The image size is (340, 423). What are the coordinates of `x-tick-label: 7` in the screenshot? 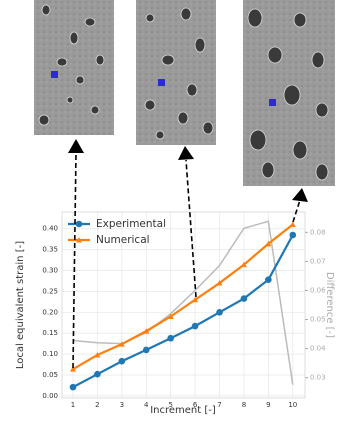 It's located at (219, 405).